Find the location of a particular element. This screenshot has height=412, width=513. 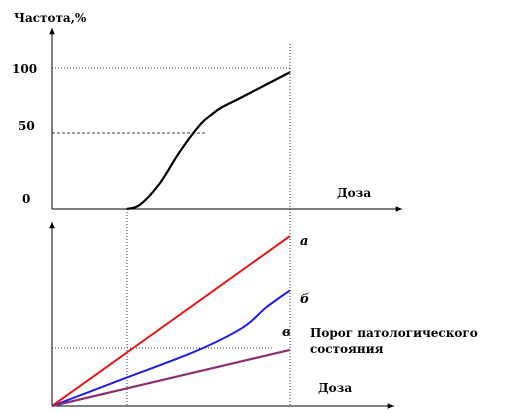

tick-label-50: 50 is located at coordinates (26, 126).